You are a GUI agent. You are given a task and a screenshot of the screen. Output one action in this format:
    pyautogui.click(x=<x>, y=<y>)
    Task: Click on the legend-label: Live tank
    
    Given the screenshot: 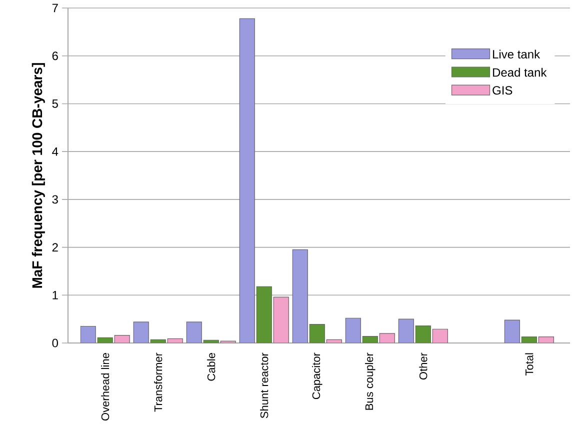 What is the action you would take?
    pyautogui.click(x=516, y=54)
    